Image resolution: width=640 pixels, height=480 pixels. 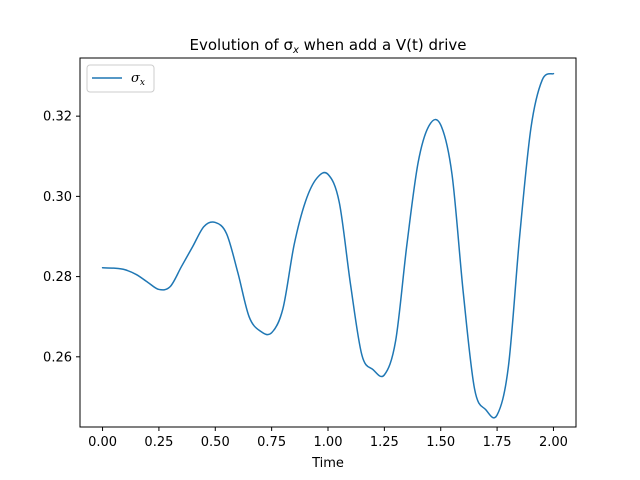 I want to click on x-tick-label: 1.00, so click(x=328, y=442).